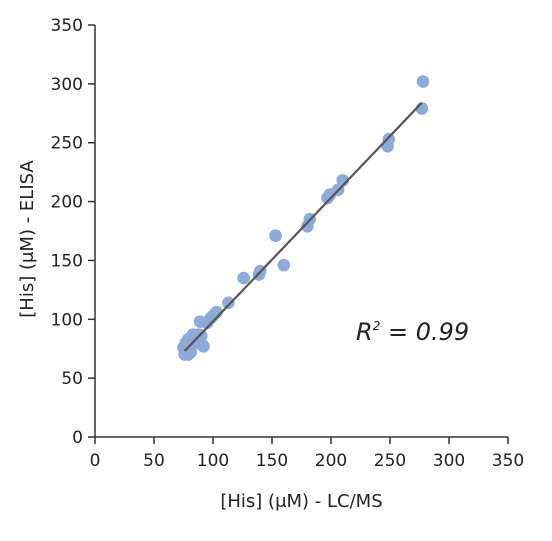 The width and height of the screenshot is (552, 541). What do you see at coordinates (67, 203) in the screenshot?
I see `y-tick-label: 200` at bounding box center [67, 203].